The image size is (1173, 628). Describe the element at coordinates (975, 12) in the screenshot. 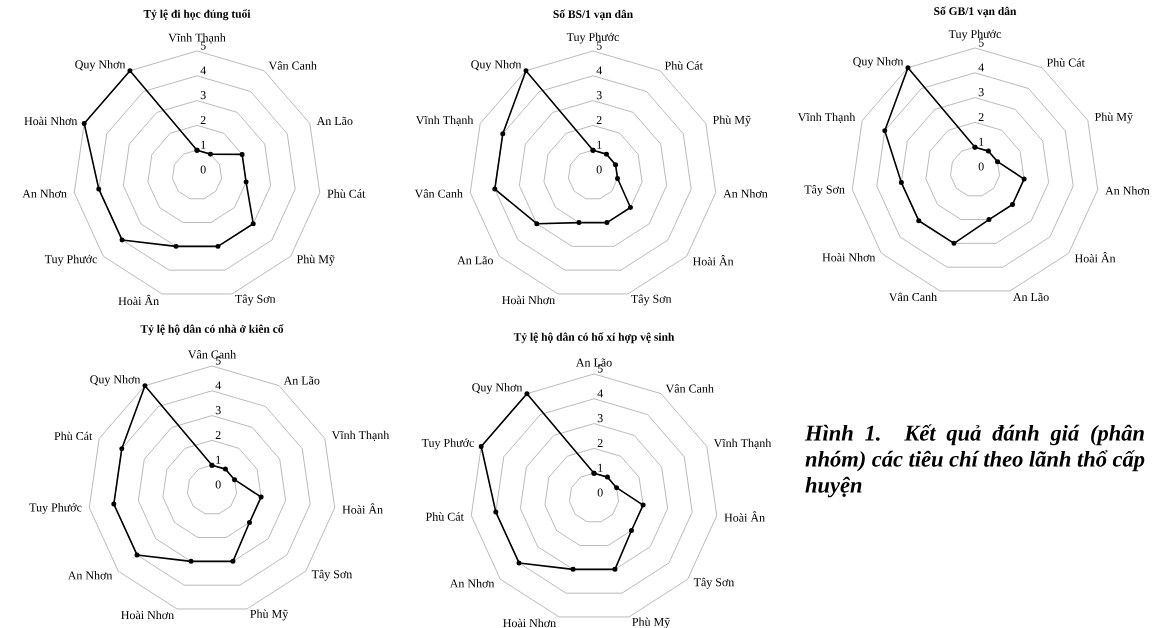

I see `chart-title: Số GB/1 vạn dân` at that location.